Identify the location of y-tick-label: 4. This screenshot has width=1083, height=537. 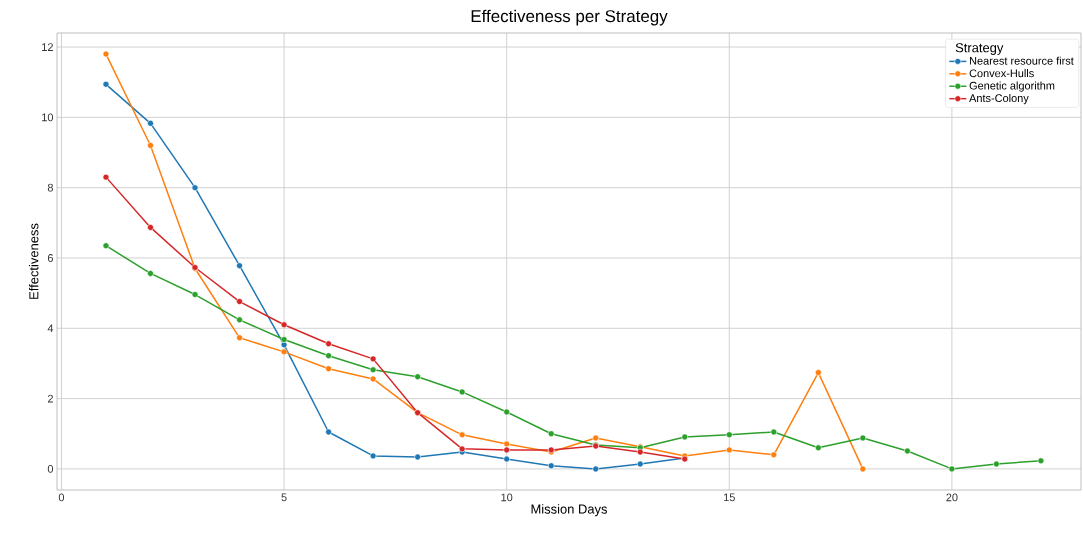
(50, 328).